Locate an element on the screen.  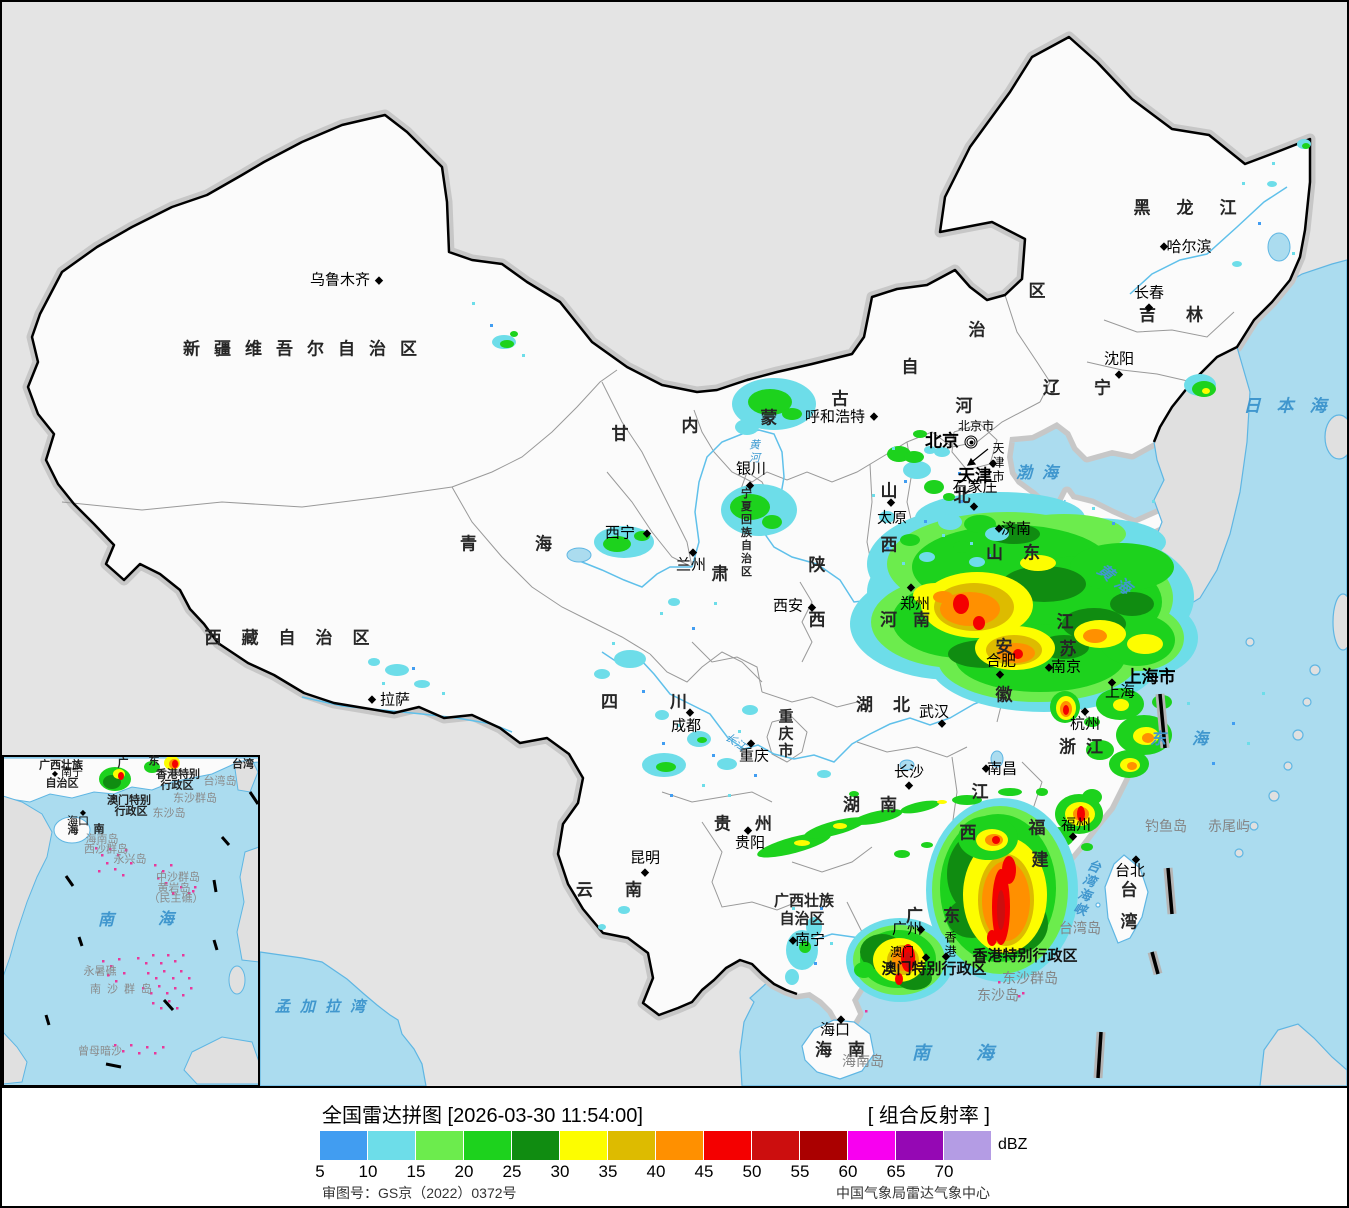
china-islands is located at coordinates (975, 967).